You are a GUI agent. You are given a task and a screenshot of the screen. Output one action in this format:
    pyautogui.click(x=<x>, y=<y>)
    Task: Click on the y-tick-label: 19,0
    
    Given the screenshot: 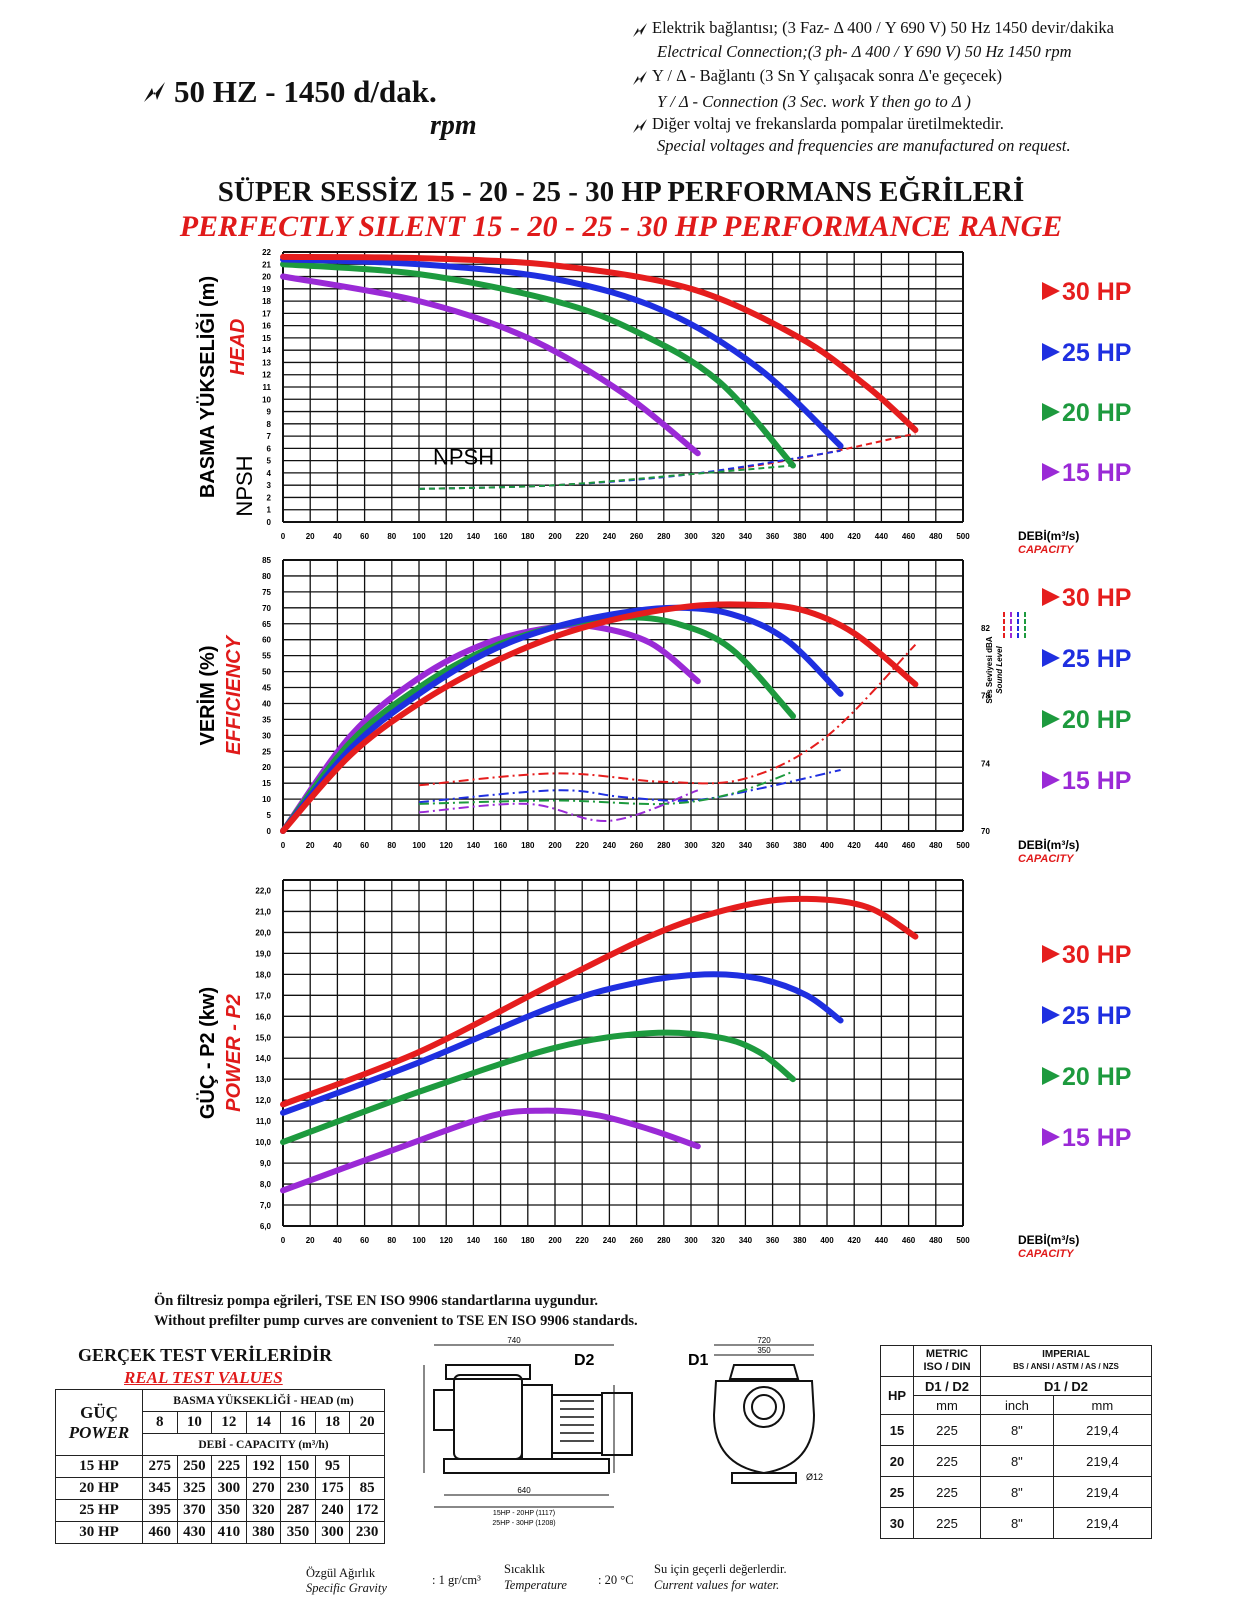 What is the action you would take?
    pyautogui.click(x=263, y=953)
    